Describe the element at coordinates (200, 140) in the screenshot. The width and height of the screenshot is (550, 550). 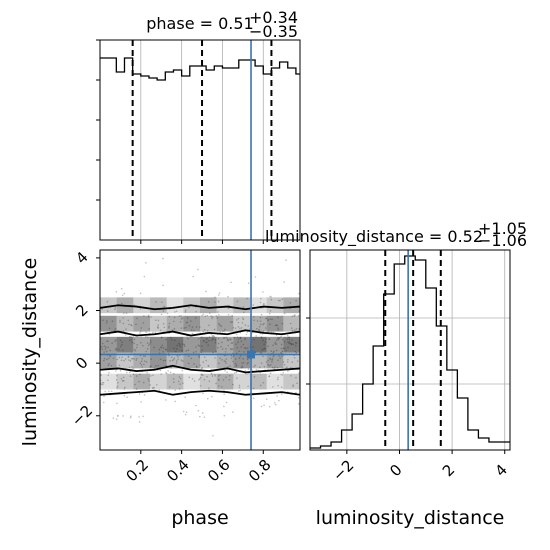
I see `phase-hist-frame` at that location.